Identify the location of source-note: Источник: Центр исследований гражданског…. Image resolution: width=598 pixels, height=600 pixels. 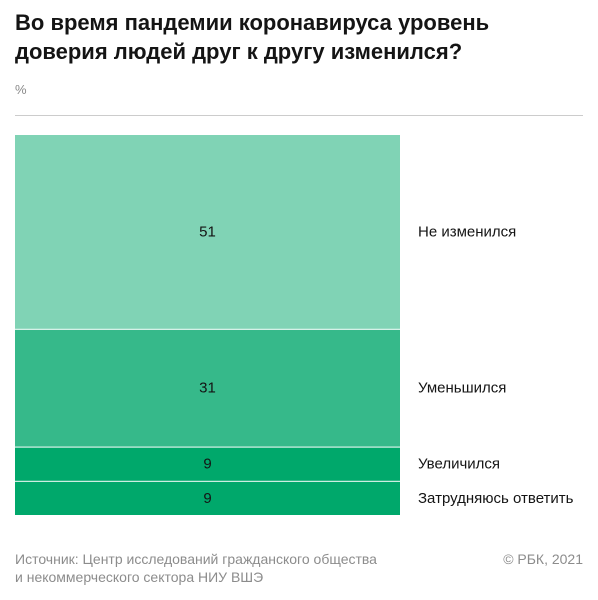
(196, 568).